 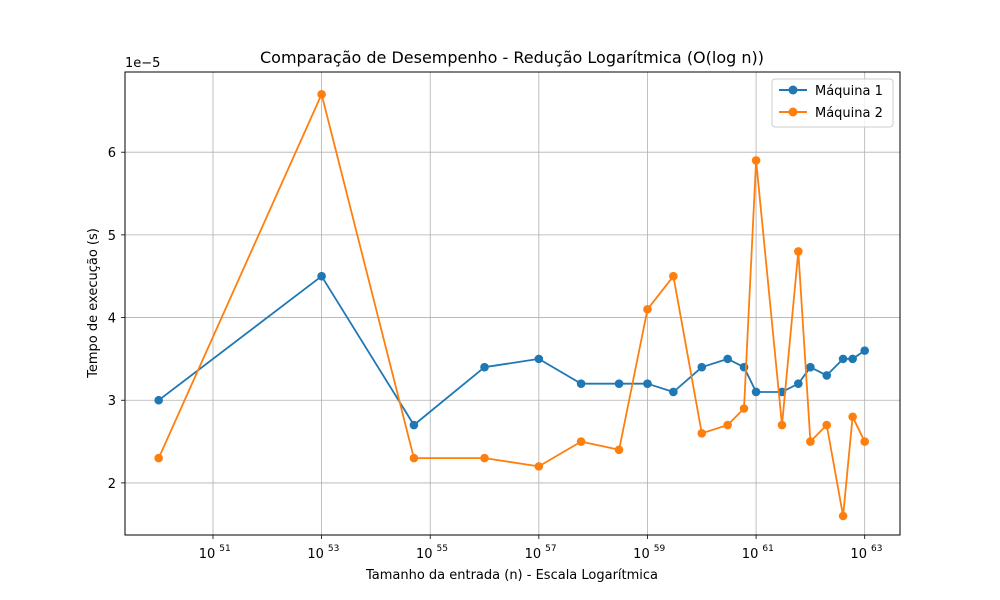 I want to click on x-axis: 10 51 10 53 10 55 10 57 10 59 10 61 10 63, so click(x=540, y=548).